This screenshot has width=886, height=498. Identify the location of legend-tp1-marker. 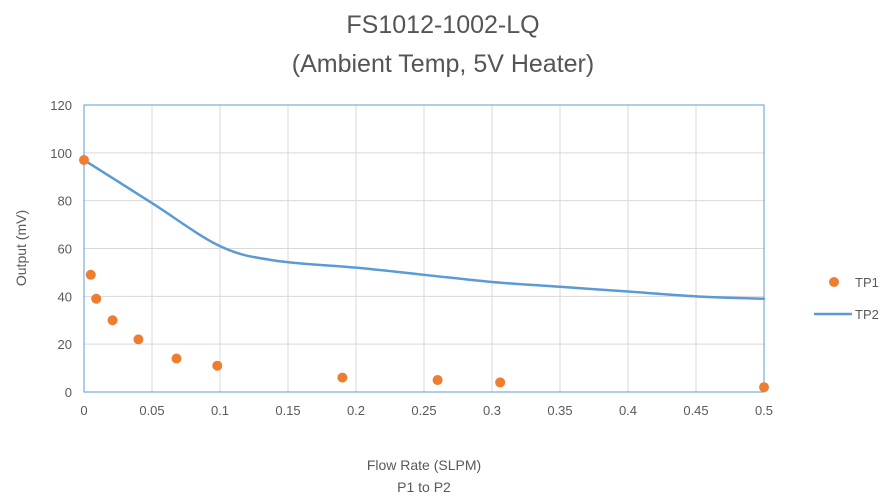
(834, 282).